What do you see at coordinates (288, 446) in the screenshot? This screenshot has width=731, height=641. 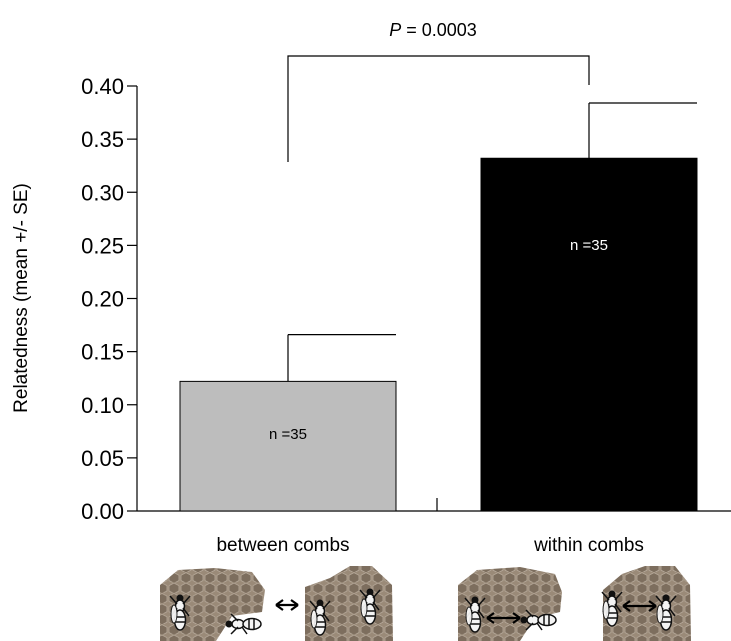 I see `bar-between-combs` at bounding box center [288, 446].